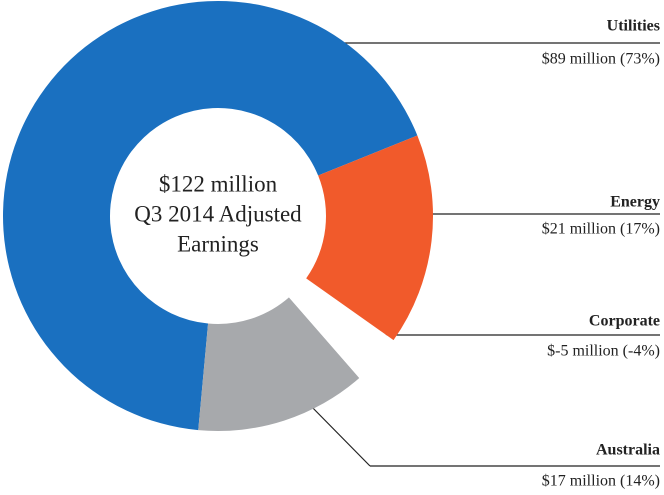 This screenshot has width=664, height=495. I want to click on value-label: $21 million (17%), so click(601, 229).